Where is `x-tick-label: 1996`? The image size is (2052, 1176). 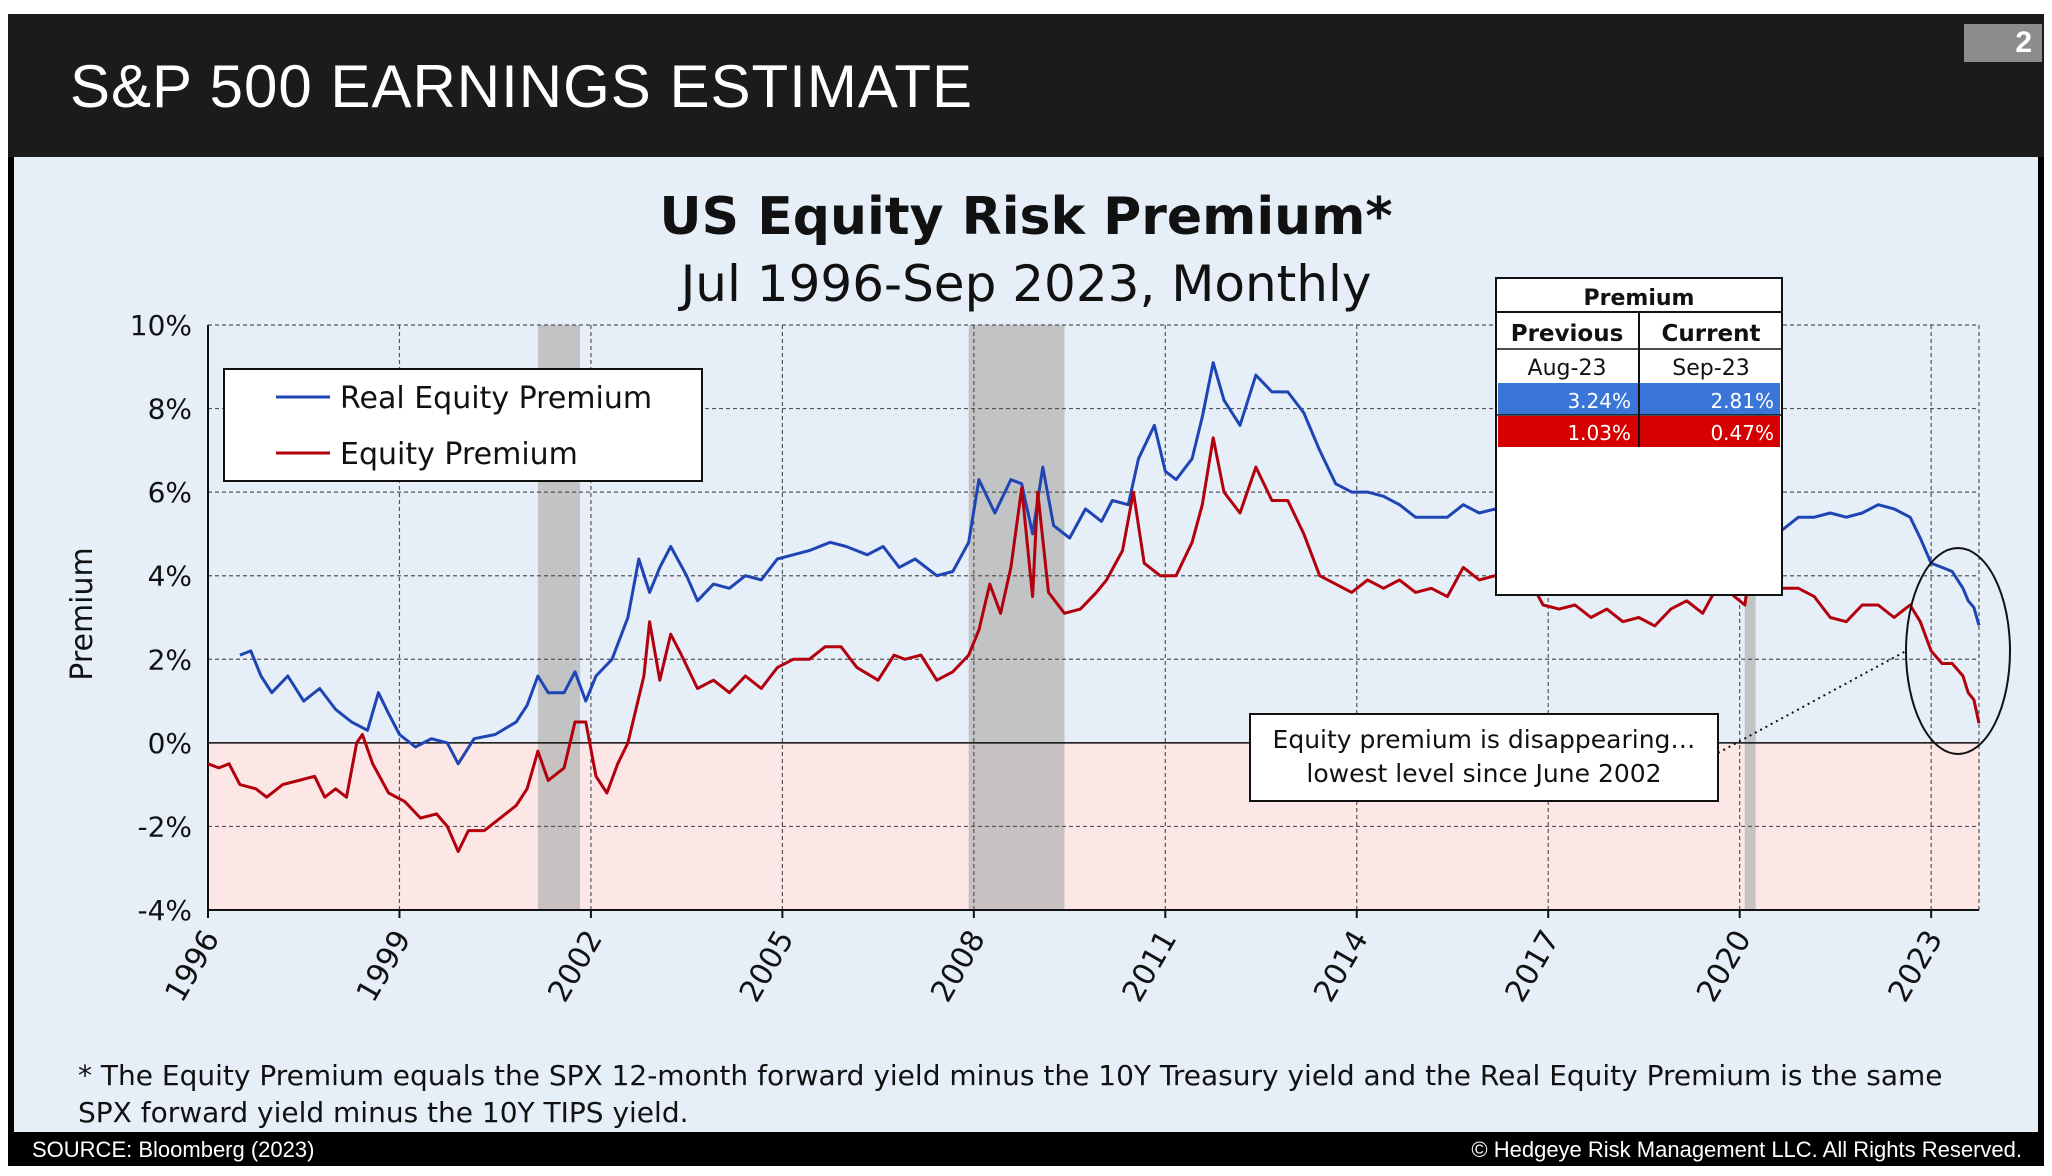
x-tick-label: 1996 is located at coordinates (192, 967).